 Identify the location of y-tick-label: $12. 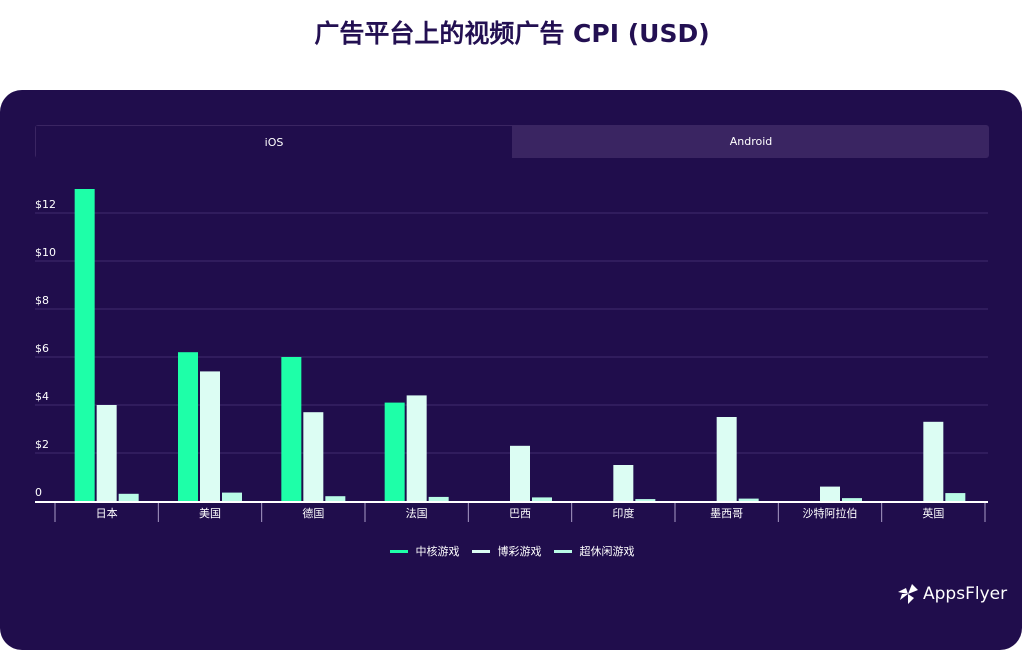
(45, 204).